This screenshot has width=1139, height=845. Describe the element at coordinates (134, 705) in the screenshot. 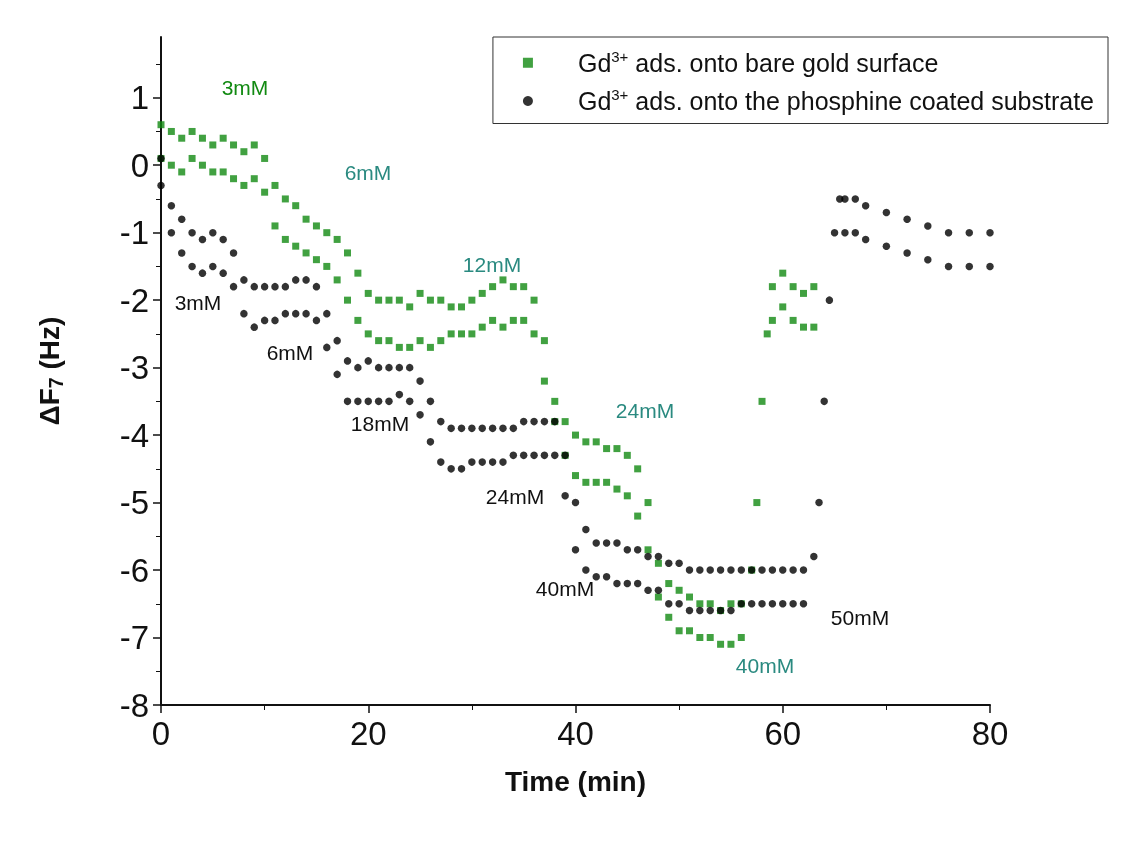

I see `y-tick-label: -8` at that location.